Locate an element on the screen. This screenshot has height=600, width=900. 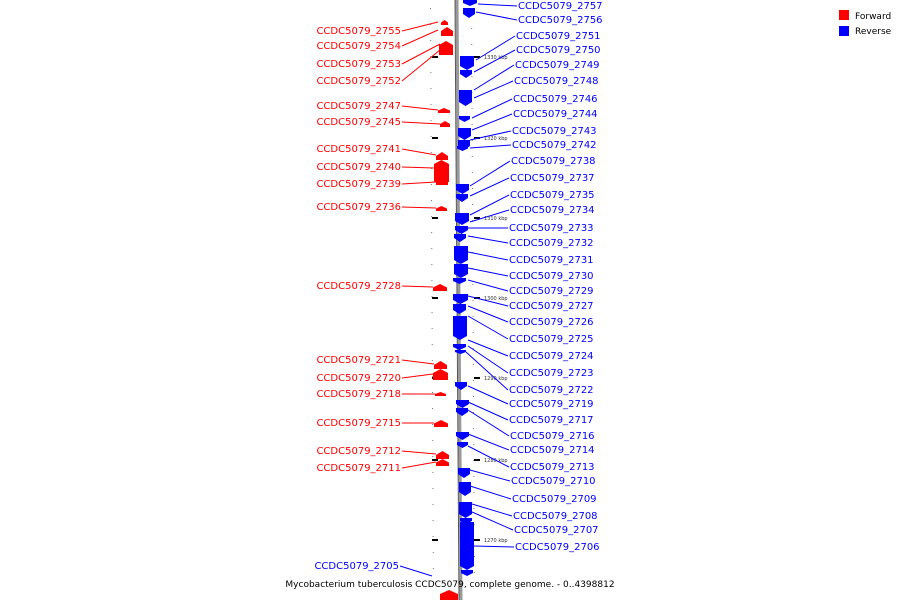
reverse-gene-label: CCDC5079_2738 is located at coordinates (532, 171).